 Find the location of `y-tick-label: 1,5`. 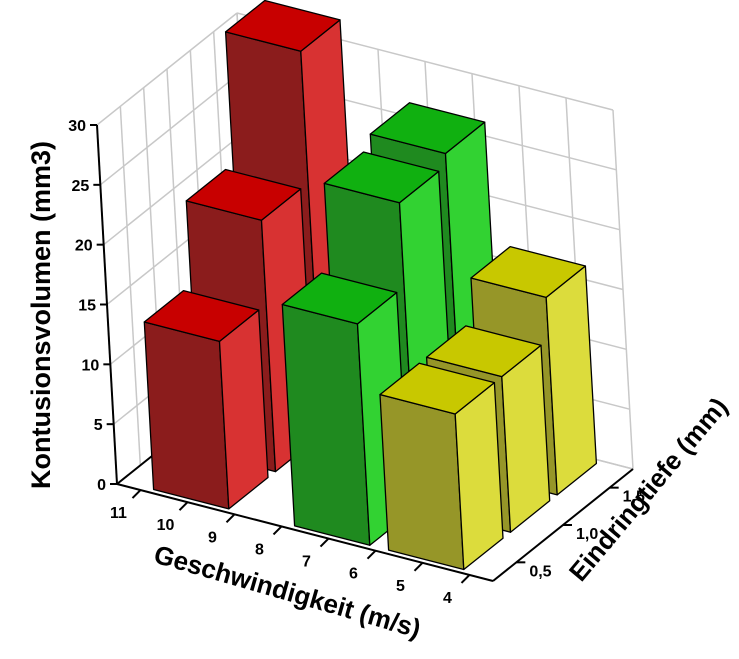

y-tick-label: 1,5 is located at coordinates (634, 497).